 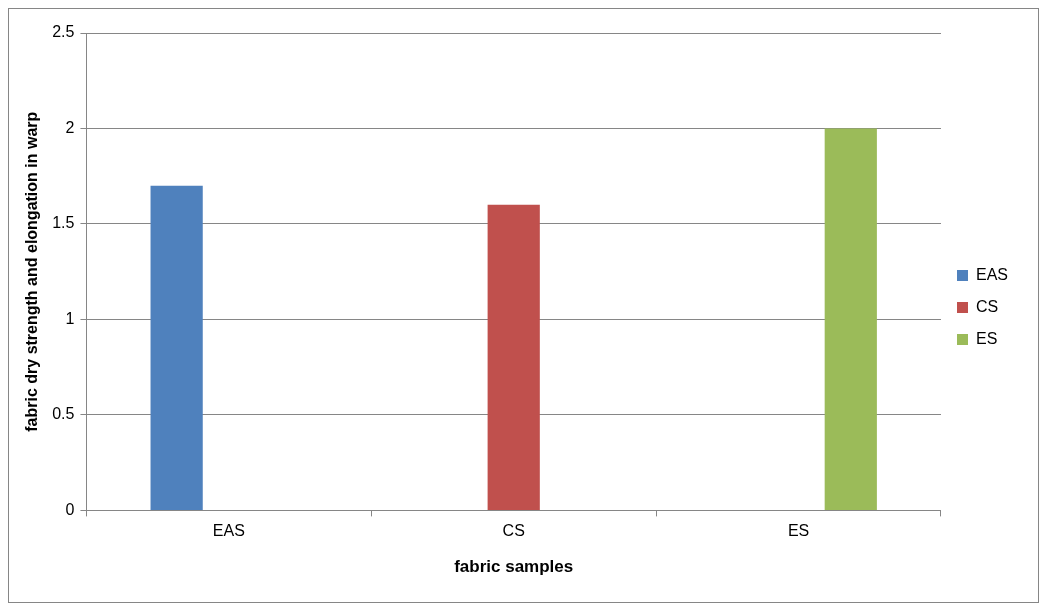 I want to click on legend-label: EAS, so click(x=991, y=274).